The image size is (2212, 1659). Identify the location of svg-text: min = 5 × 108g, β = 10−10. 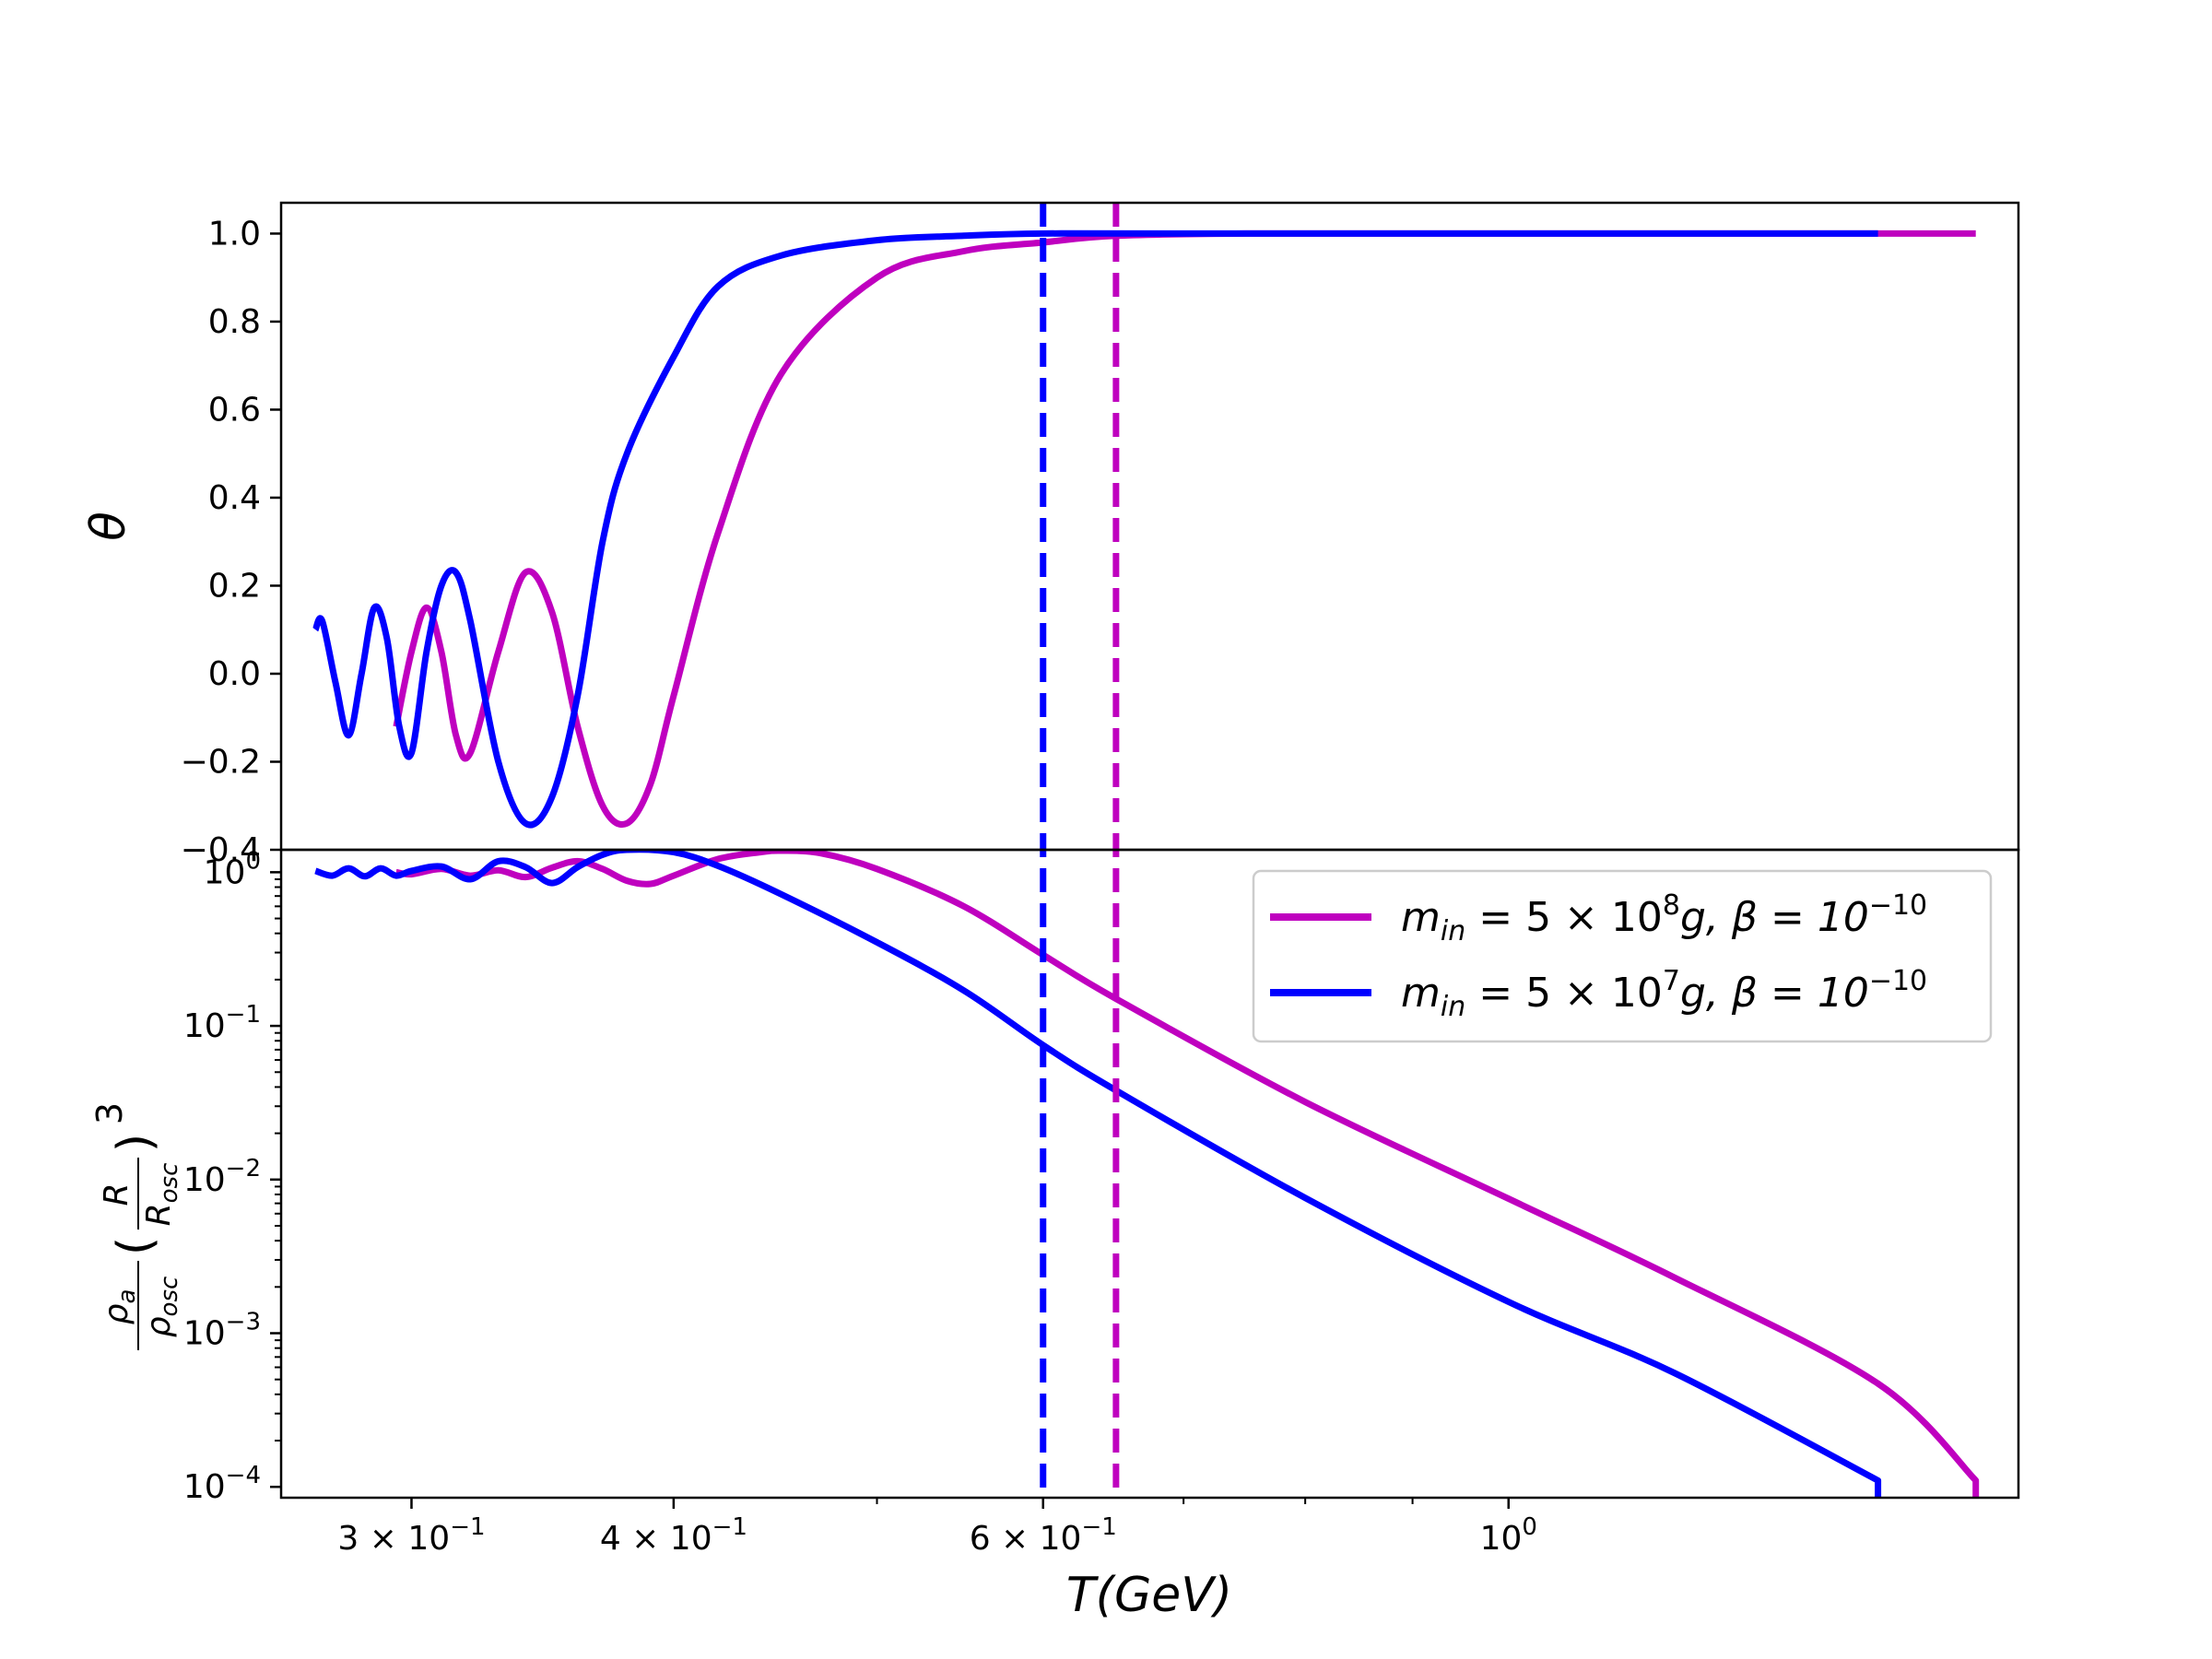
(1664, 918).